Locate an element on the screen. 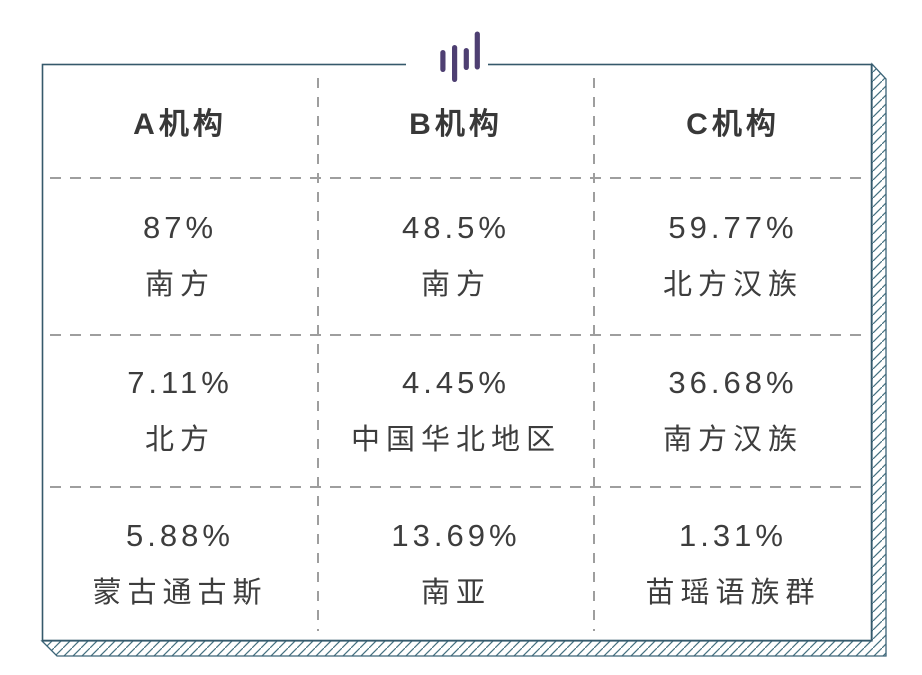 The height and width of the screenshot is (675, 922). cell-value: 1.31% is located at coordinates (733, 535).